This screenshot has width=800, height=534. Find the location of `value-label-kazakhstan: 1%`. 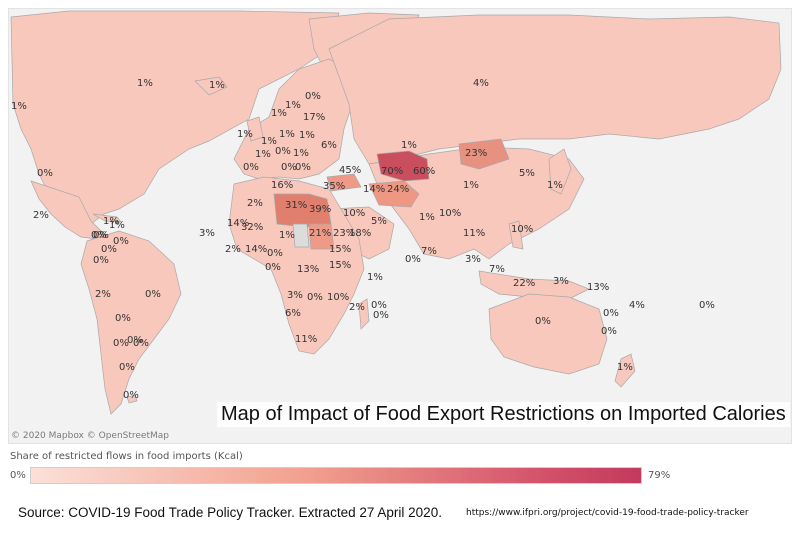

value-label-kazakhstan: 1% is located at coordinates (409, 145).